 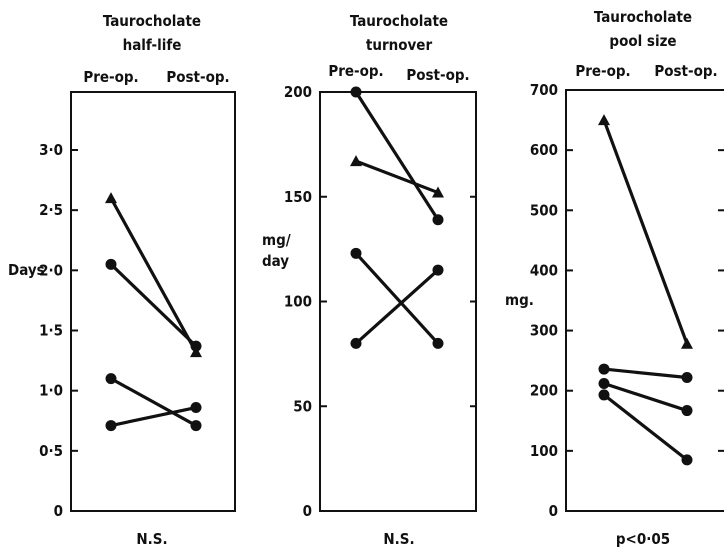 What do you see at coordinates (298, 197) in the screenshot?
I see `y-tick-label: 150` at bounding box center [298, 197].